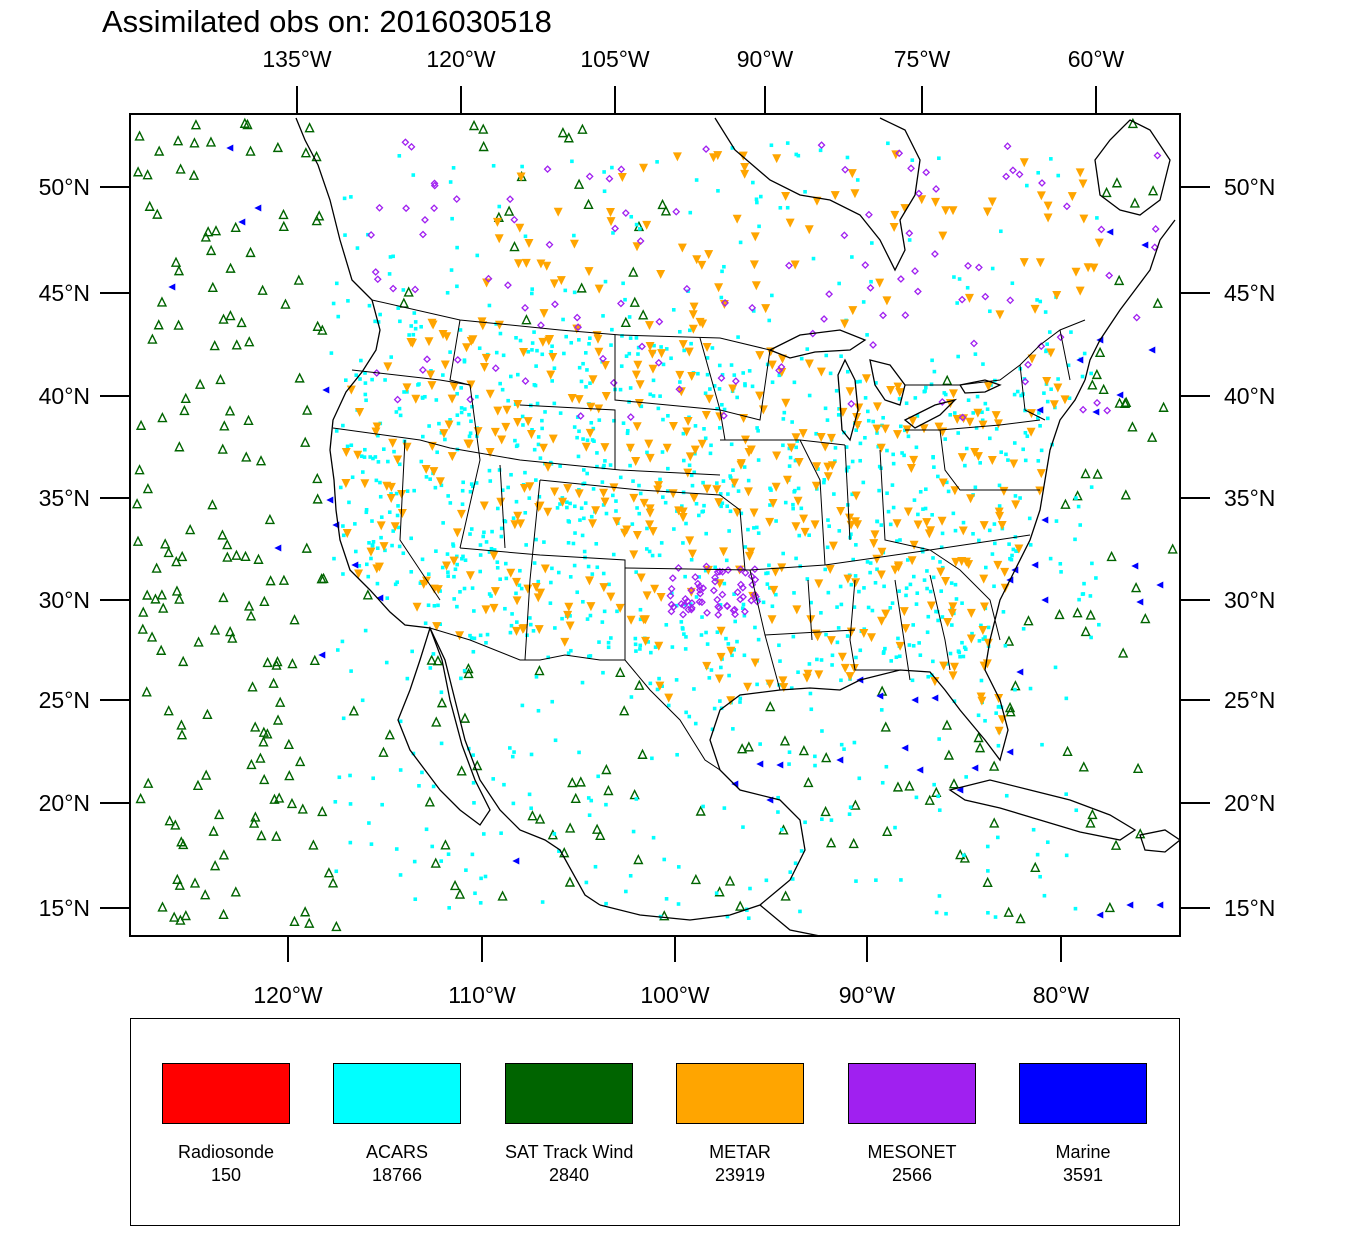 This screenshot has height=1250, width=1350. I want to click on top-lon-label: 135°W, so click(297, 59).